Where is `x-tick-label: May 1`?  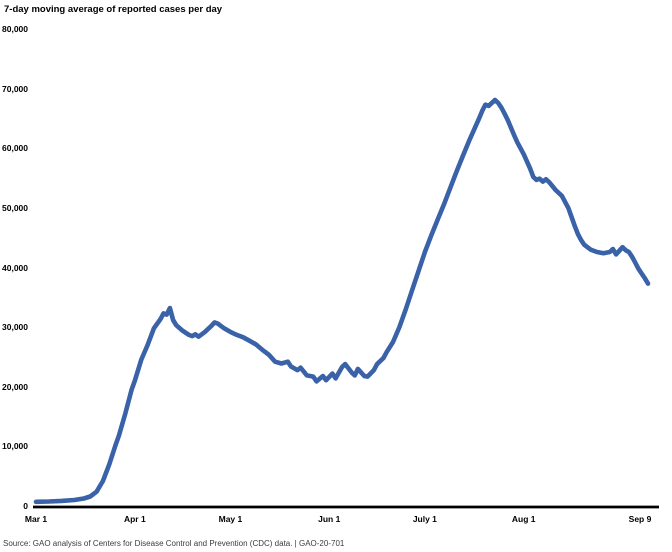
x-tick-label: May 1 is located at coordinates (230, 519).